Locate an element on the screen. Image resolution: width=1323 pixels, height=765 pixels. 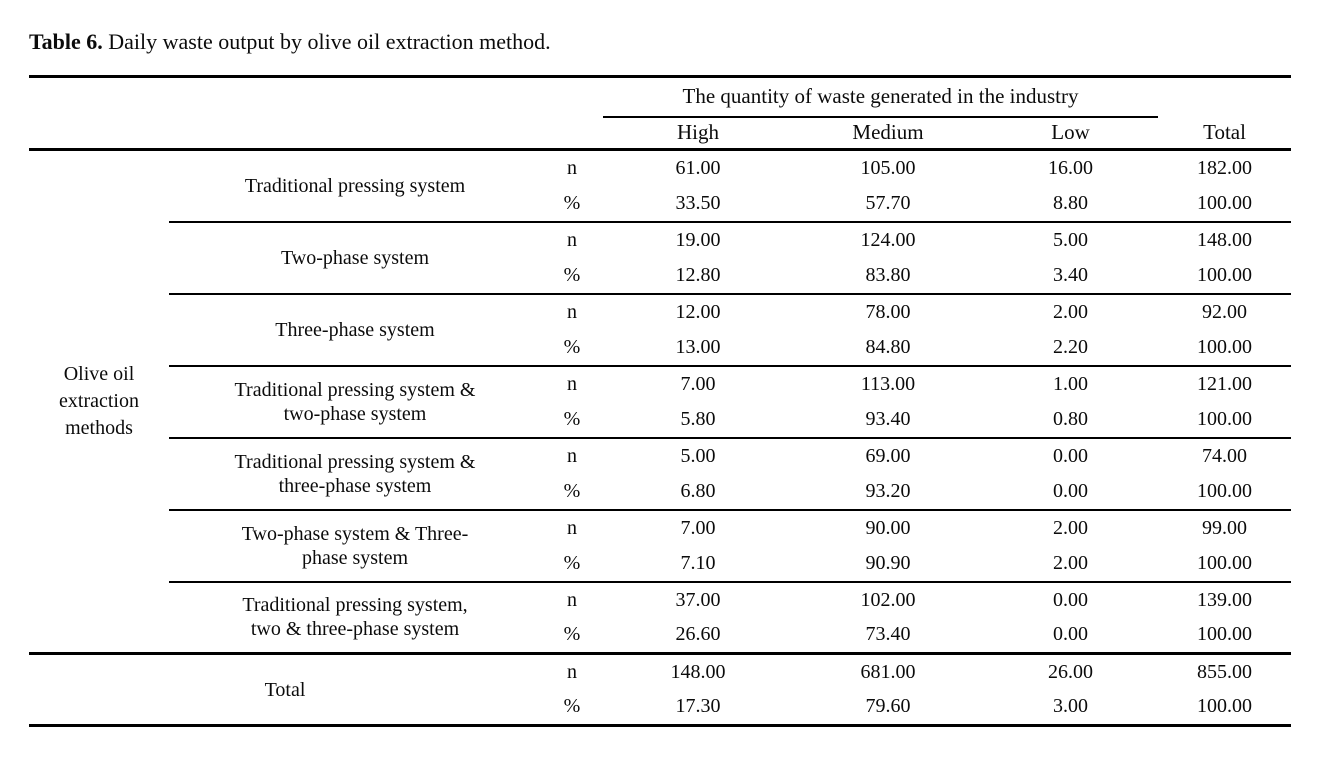
value-cell: 99.00 is located at coordinates (1225, 527).